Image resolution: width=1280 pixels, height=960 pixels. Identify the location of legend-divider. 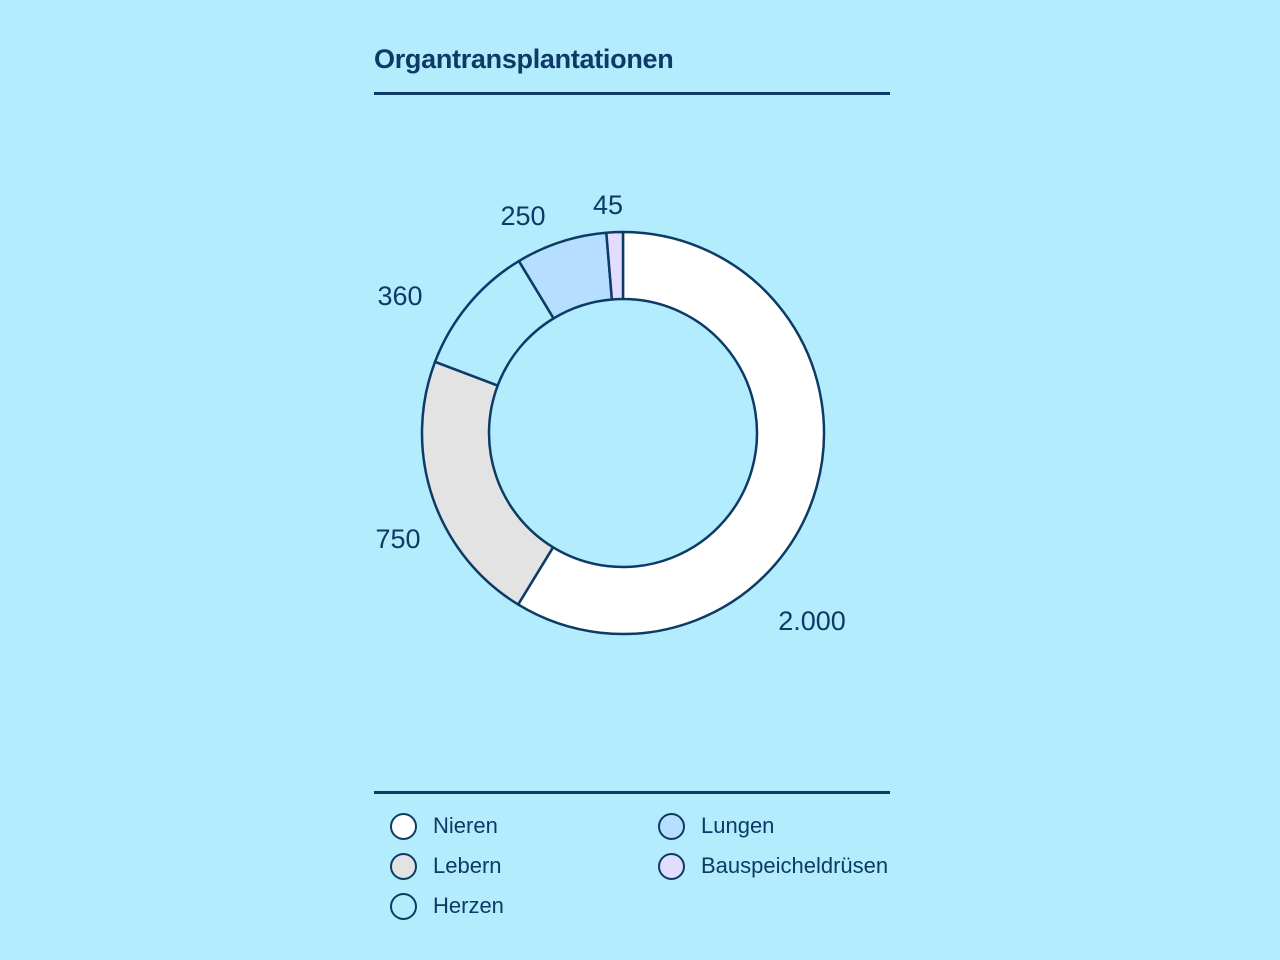
(632, 792).